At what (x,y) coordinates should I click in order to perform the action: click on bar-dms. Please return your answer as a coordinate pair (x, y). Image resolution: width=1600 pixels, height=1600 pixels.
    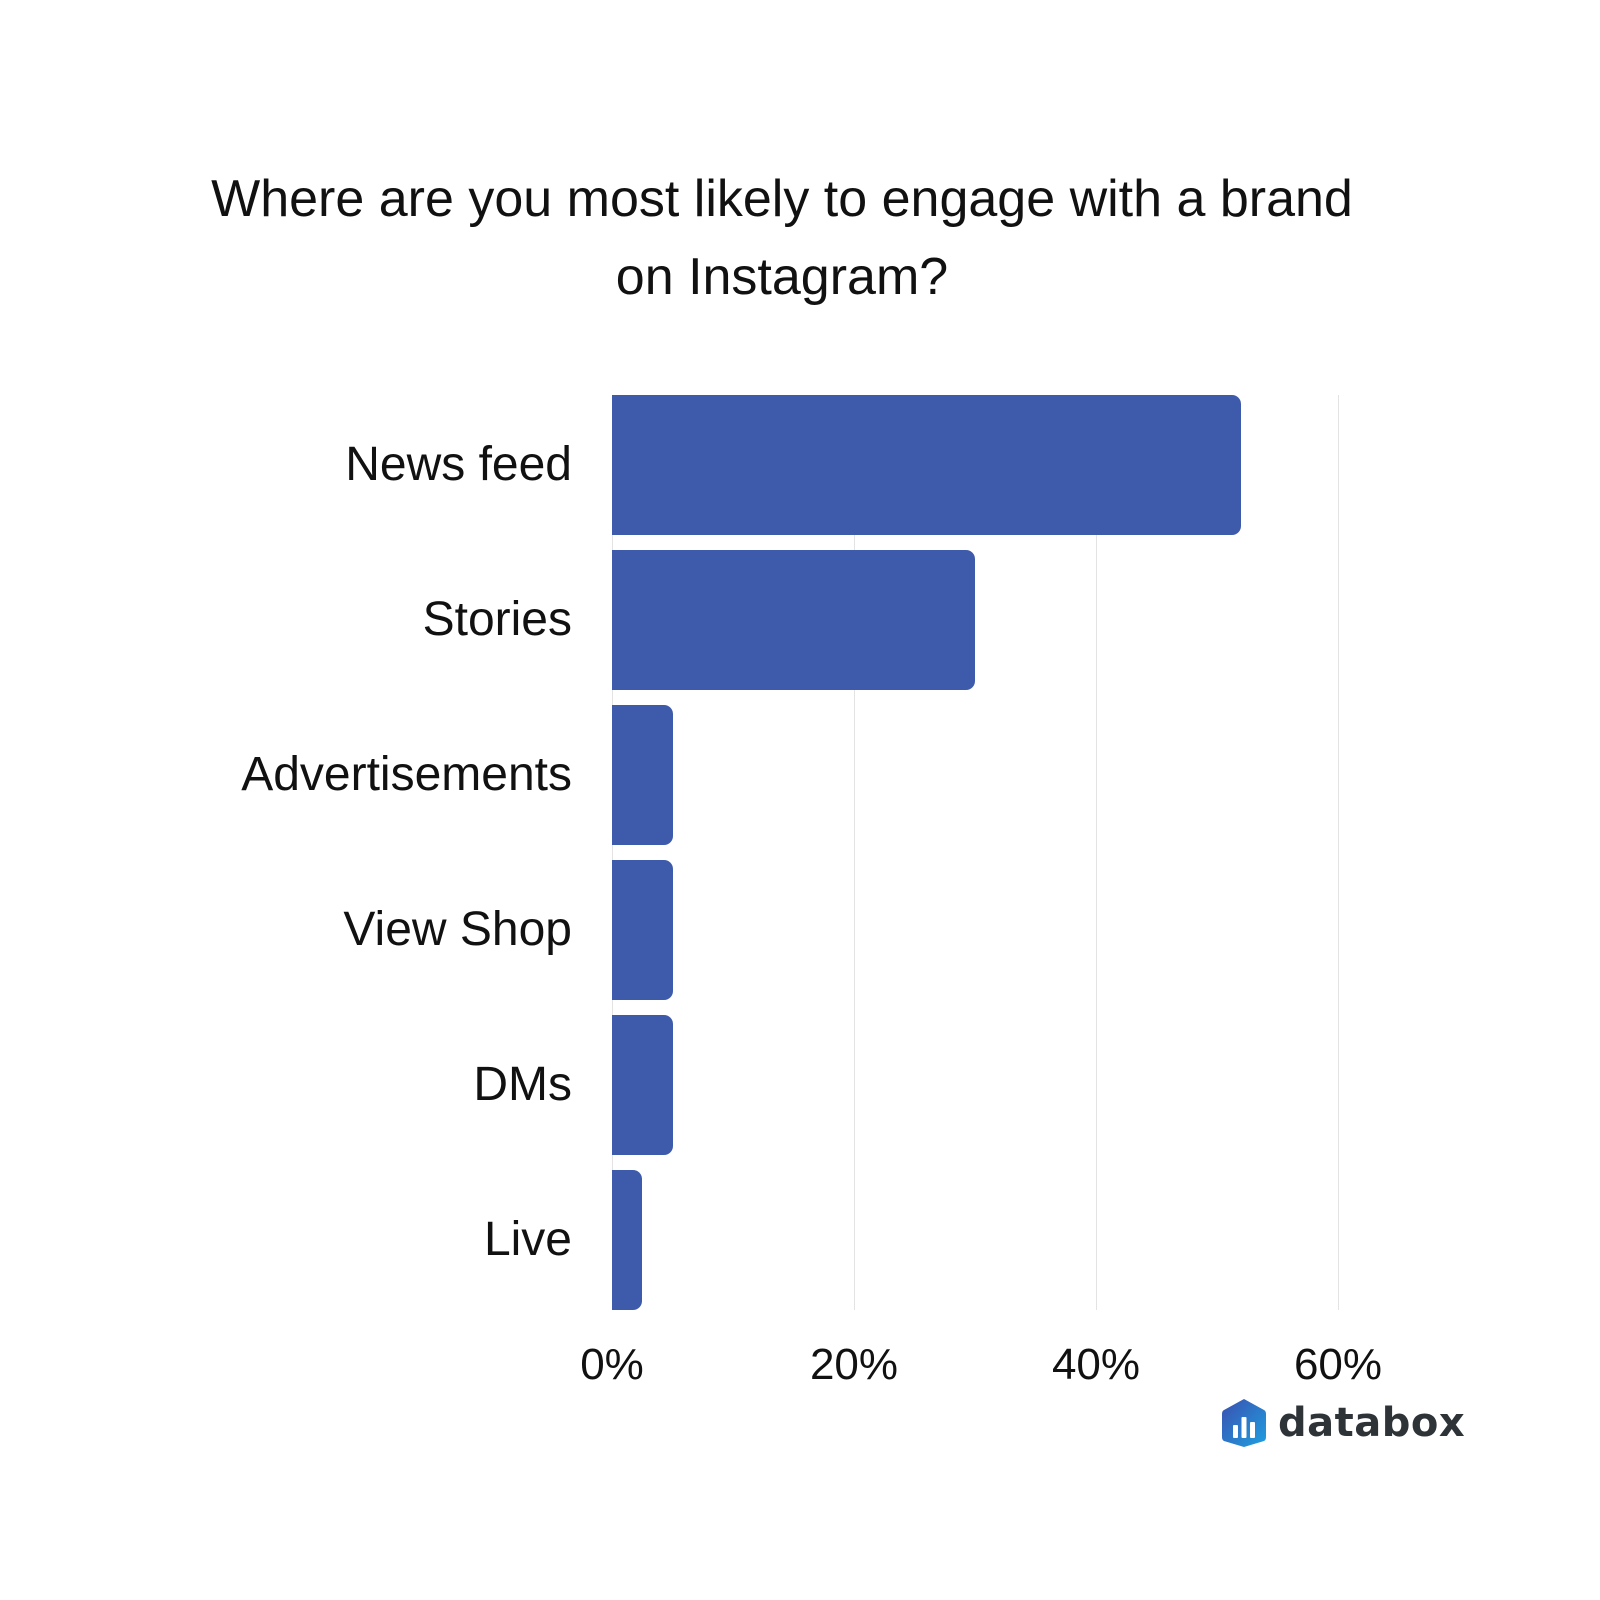
    Looking at the image, I should click on (642, 1085).